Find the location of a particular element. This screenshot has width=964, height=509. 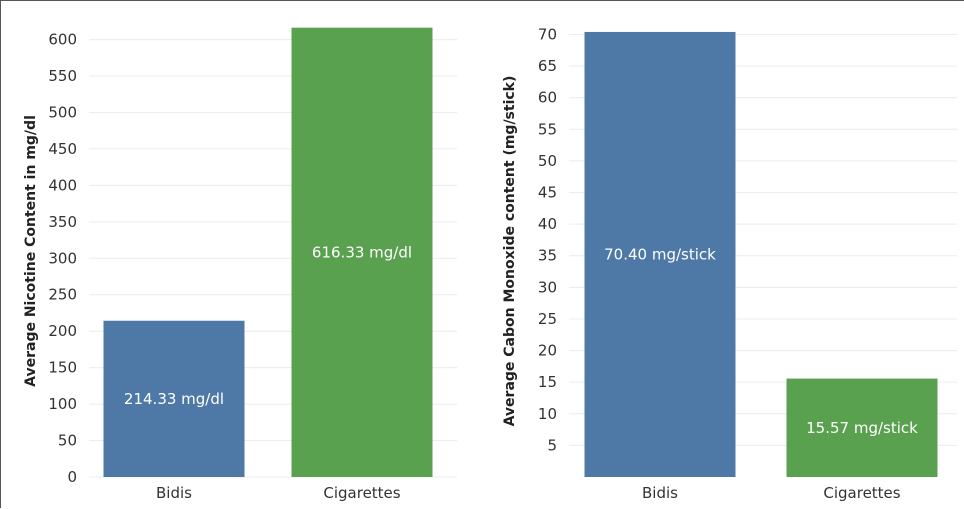

y-tick-label: 250 is located at coordinates (62, 295).